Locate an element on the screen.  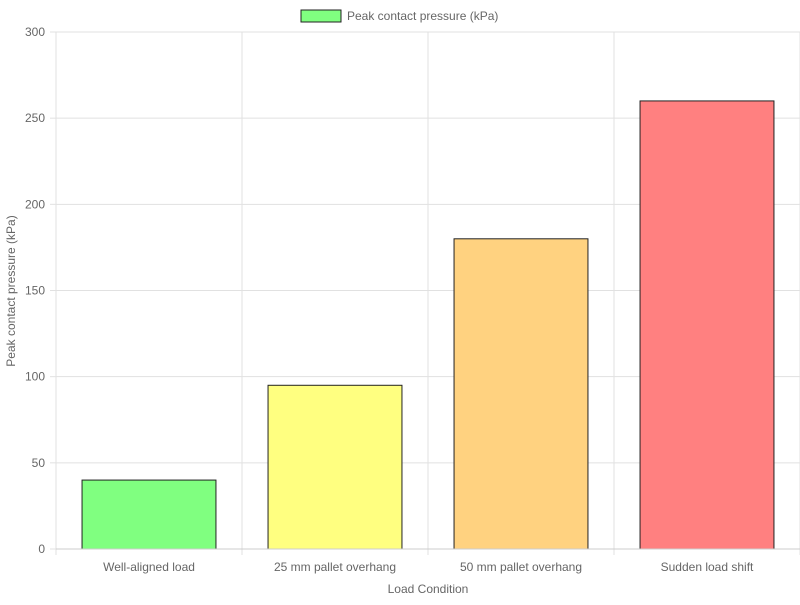
legend-swatch is located at coordinates (321, 16).